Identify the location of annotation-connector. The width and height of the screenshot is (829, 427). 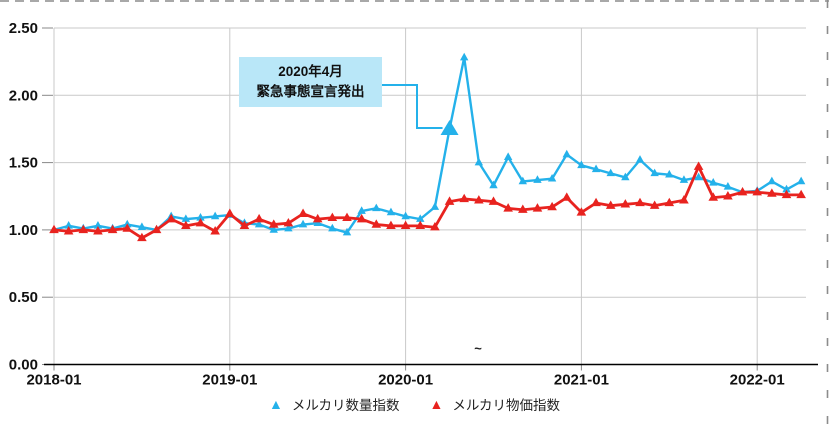
(412, 106).